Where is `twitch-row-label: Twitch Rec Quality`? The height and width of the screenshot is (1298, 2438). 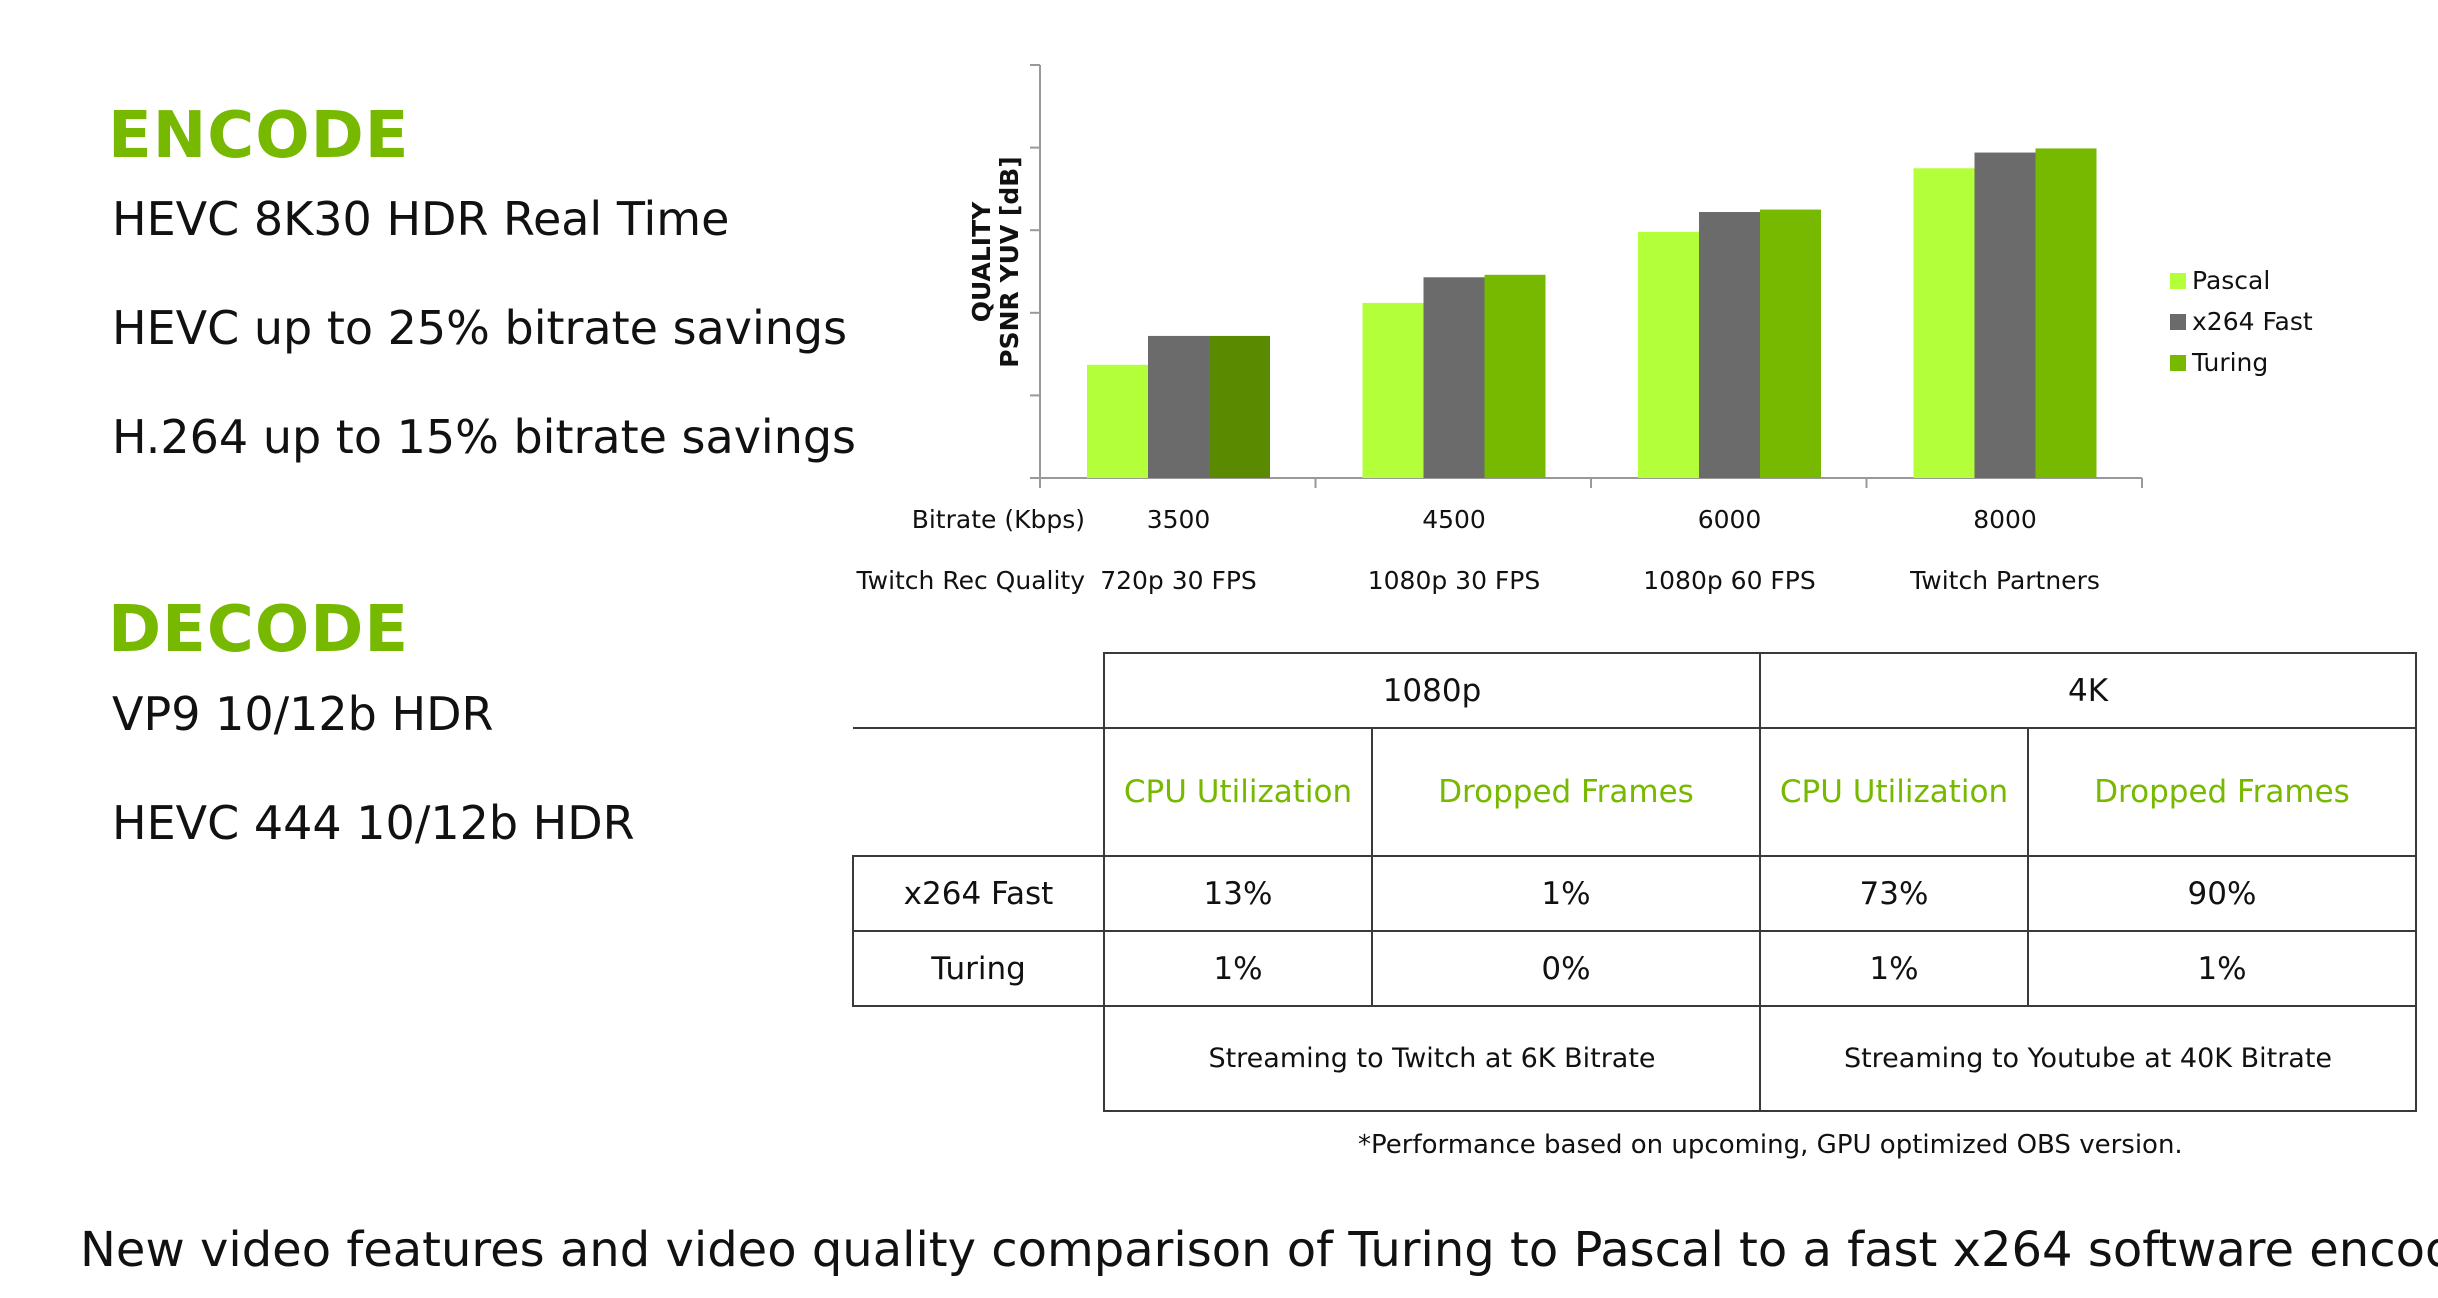
twitch-row-label: Twitch Rec Quality is located at coordinates (970, 580).